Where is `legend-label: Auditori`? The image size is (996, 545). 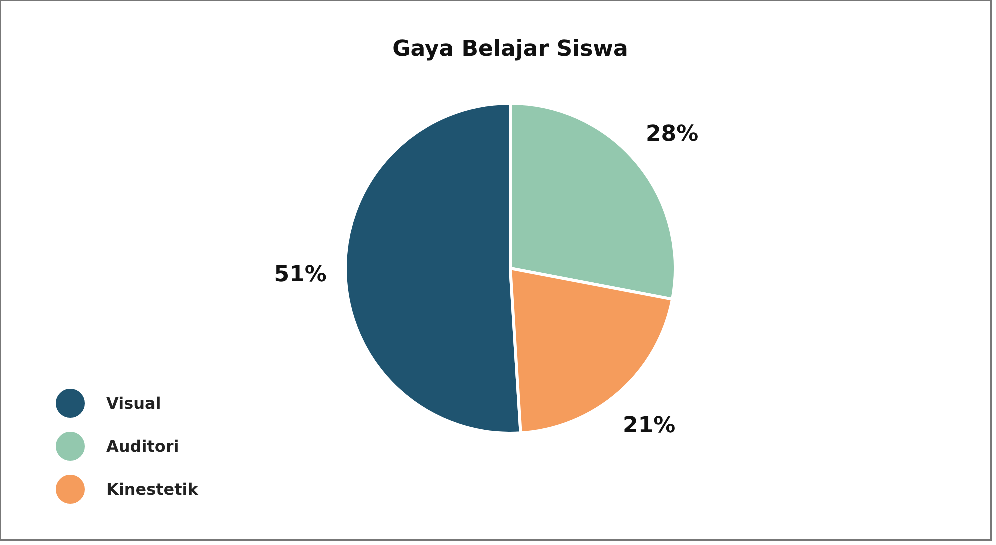
legend-label: Auditori is located at coordinates (143, 446).